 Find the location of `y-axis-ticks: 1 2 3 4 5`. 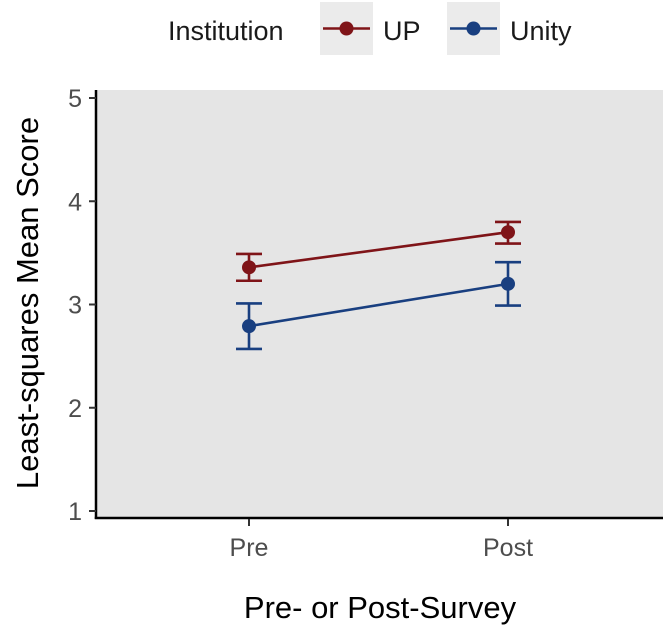

y-axis-ticks: 1 2 3 4 5 is located at coordinates (82, 305).